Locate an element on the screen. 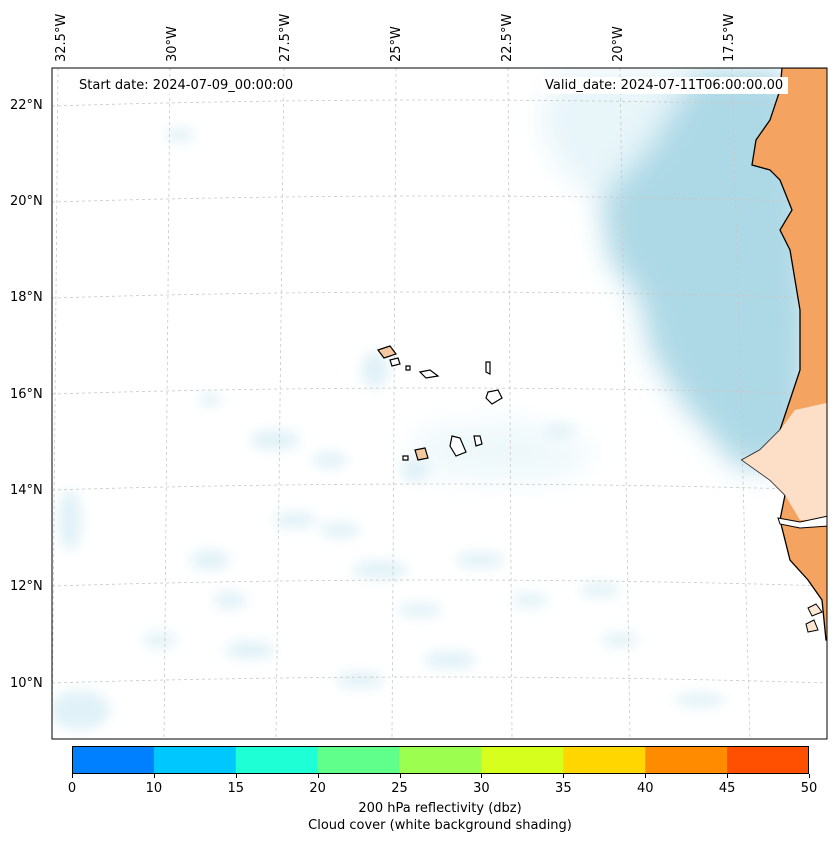  coast-pale-band is located at coordinates (784, 461).